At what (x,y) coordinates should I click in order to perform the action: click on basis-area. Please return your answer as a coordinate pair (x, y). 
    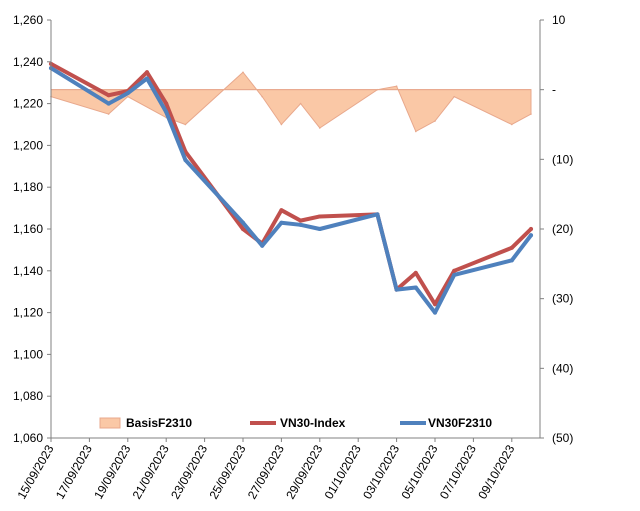
    Looking at the image, I should click on (291, 102).